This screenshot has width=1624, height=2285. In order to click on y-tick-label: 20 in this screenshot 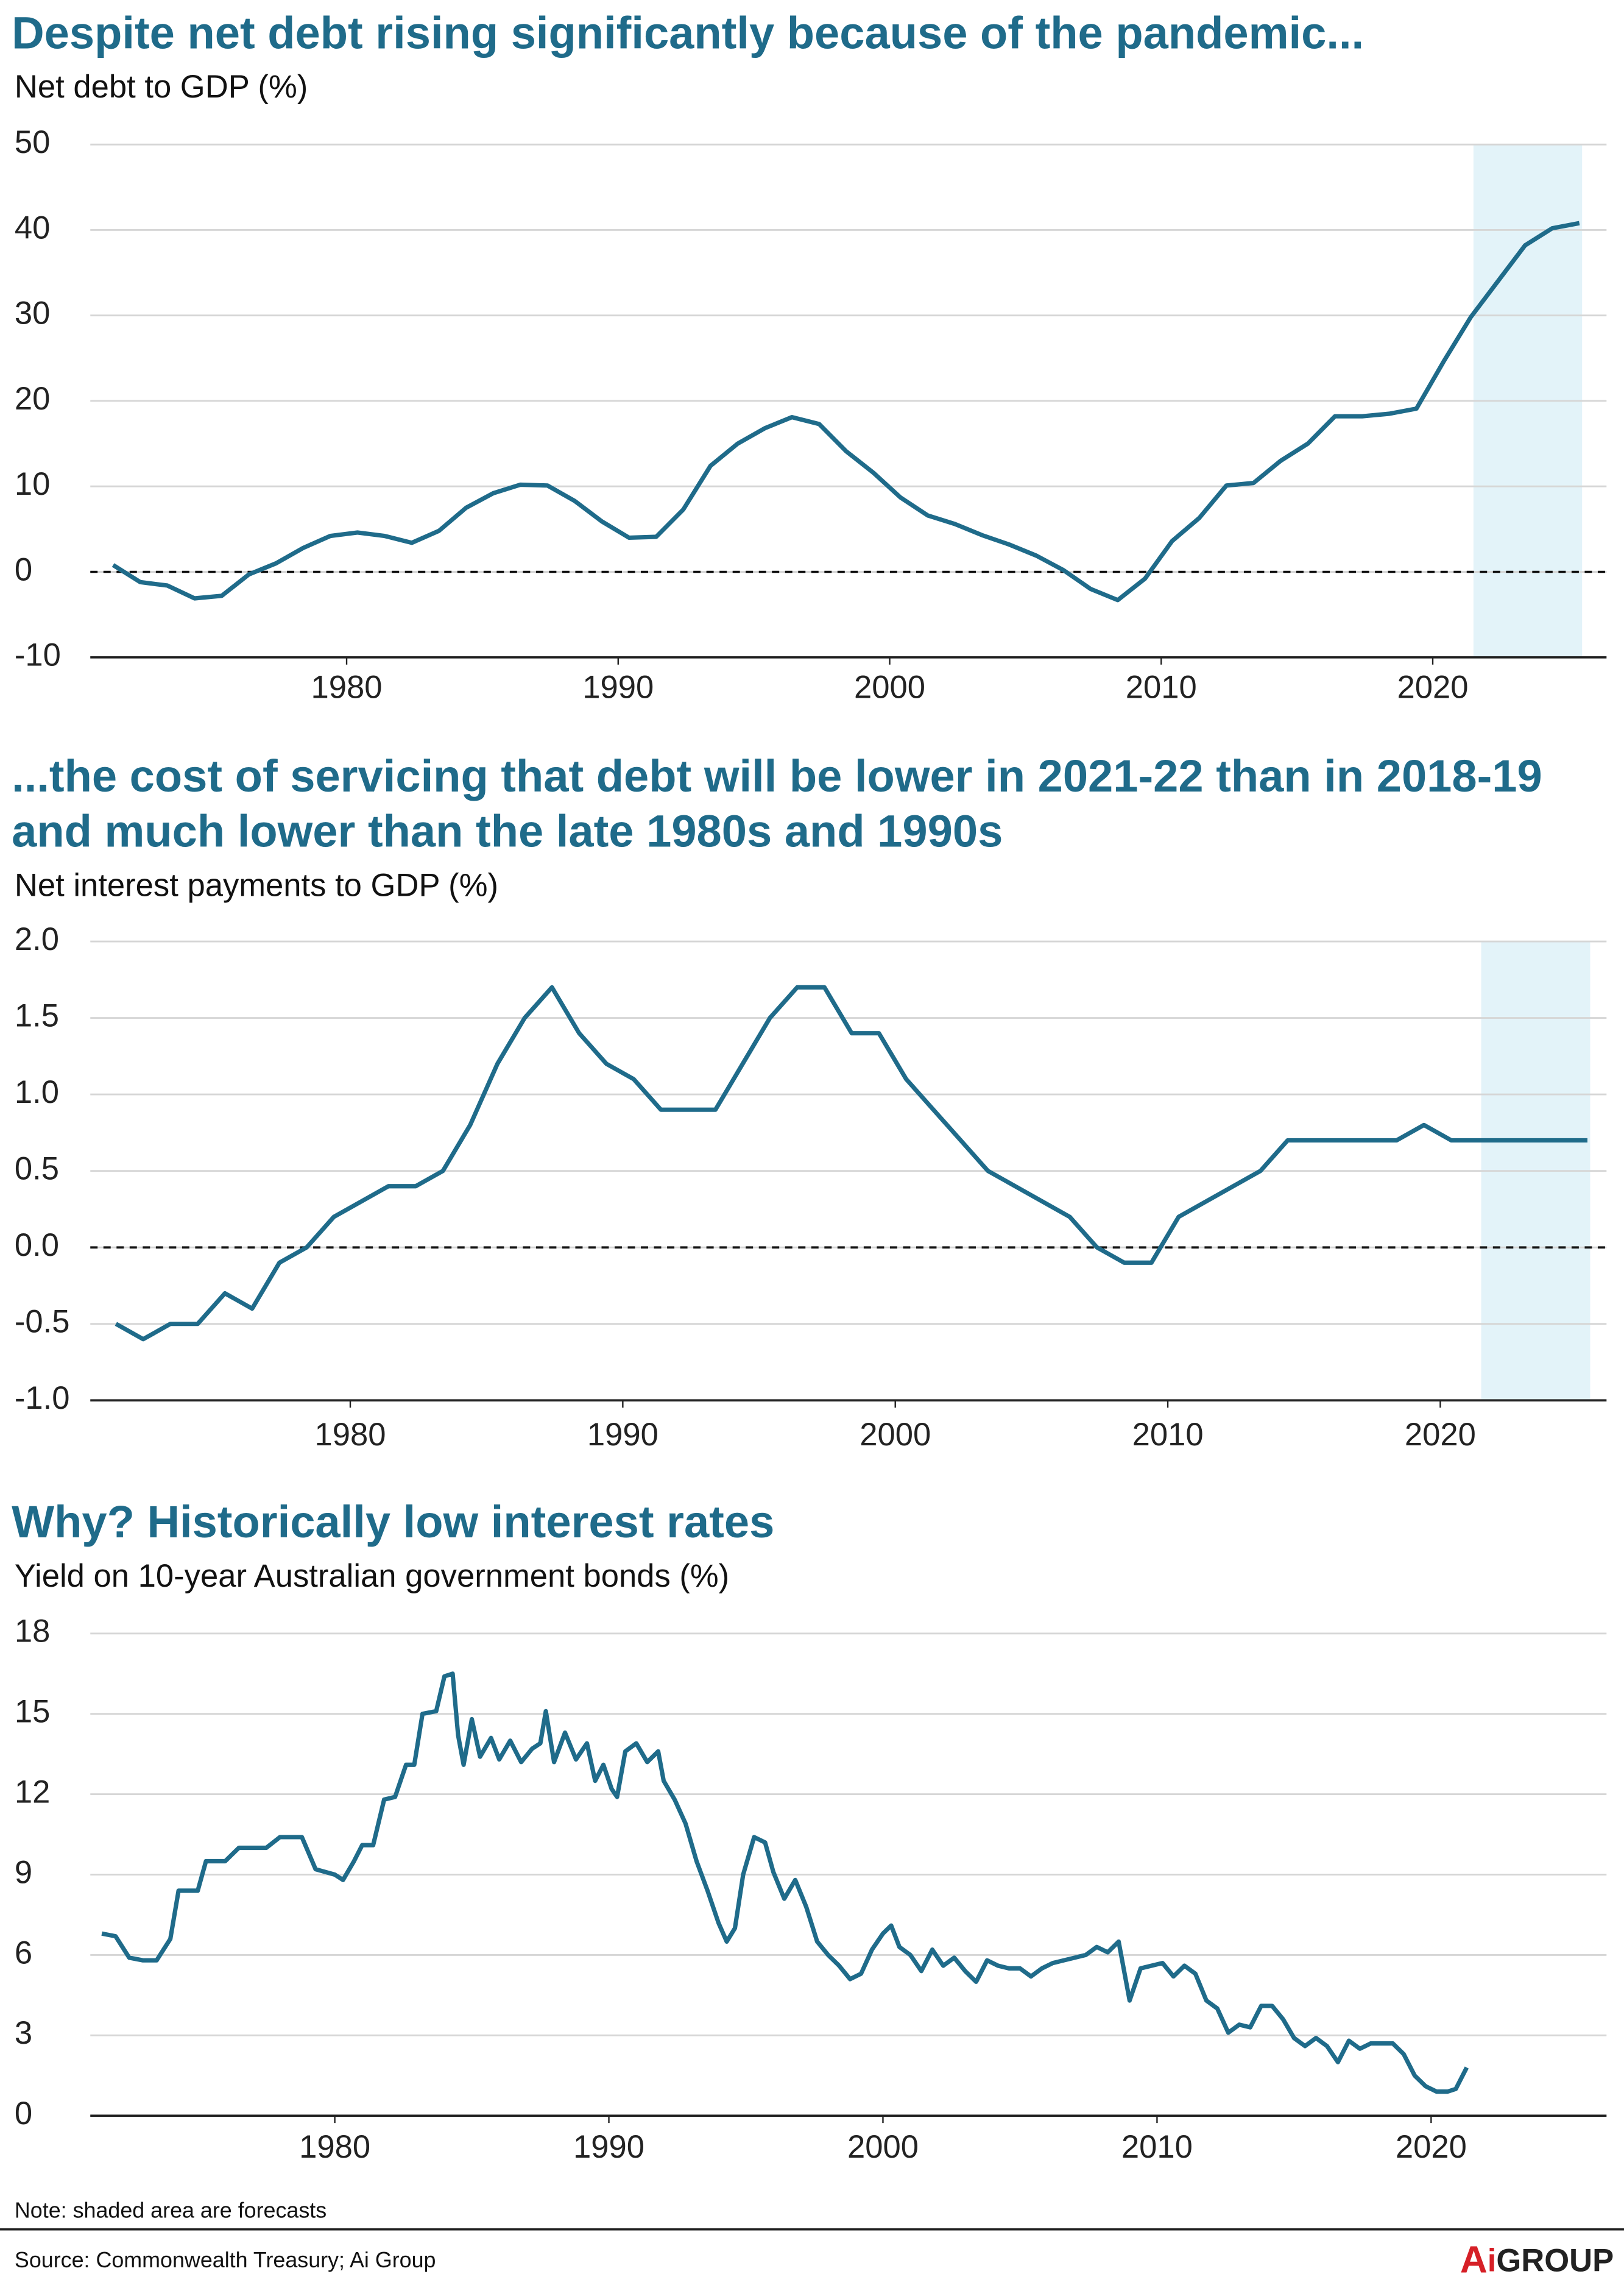, I will do `click(33, 399)`.